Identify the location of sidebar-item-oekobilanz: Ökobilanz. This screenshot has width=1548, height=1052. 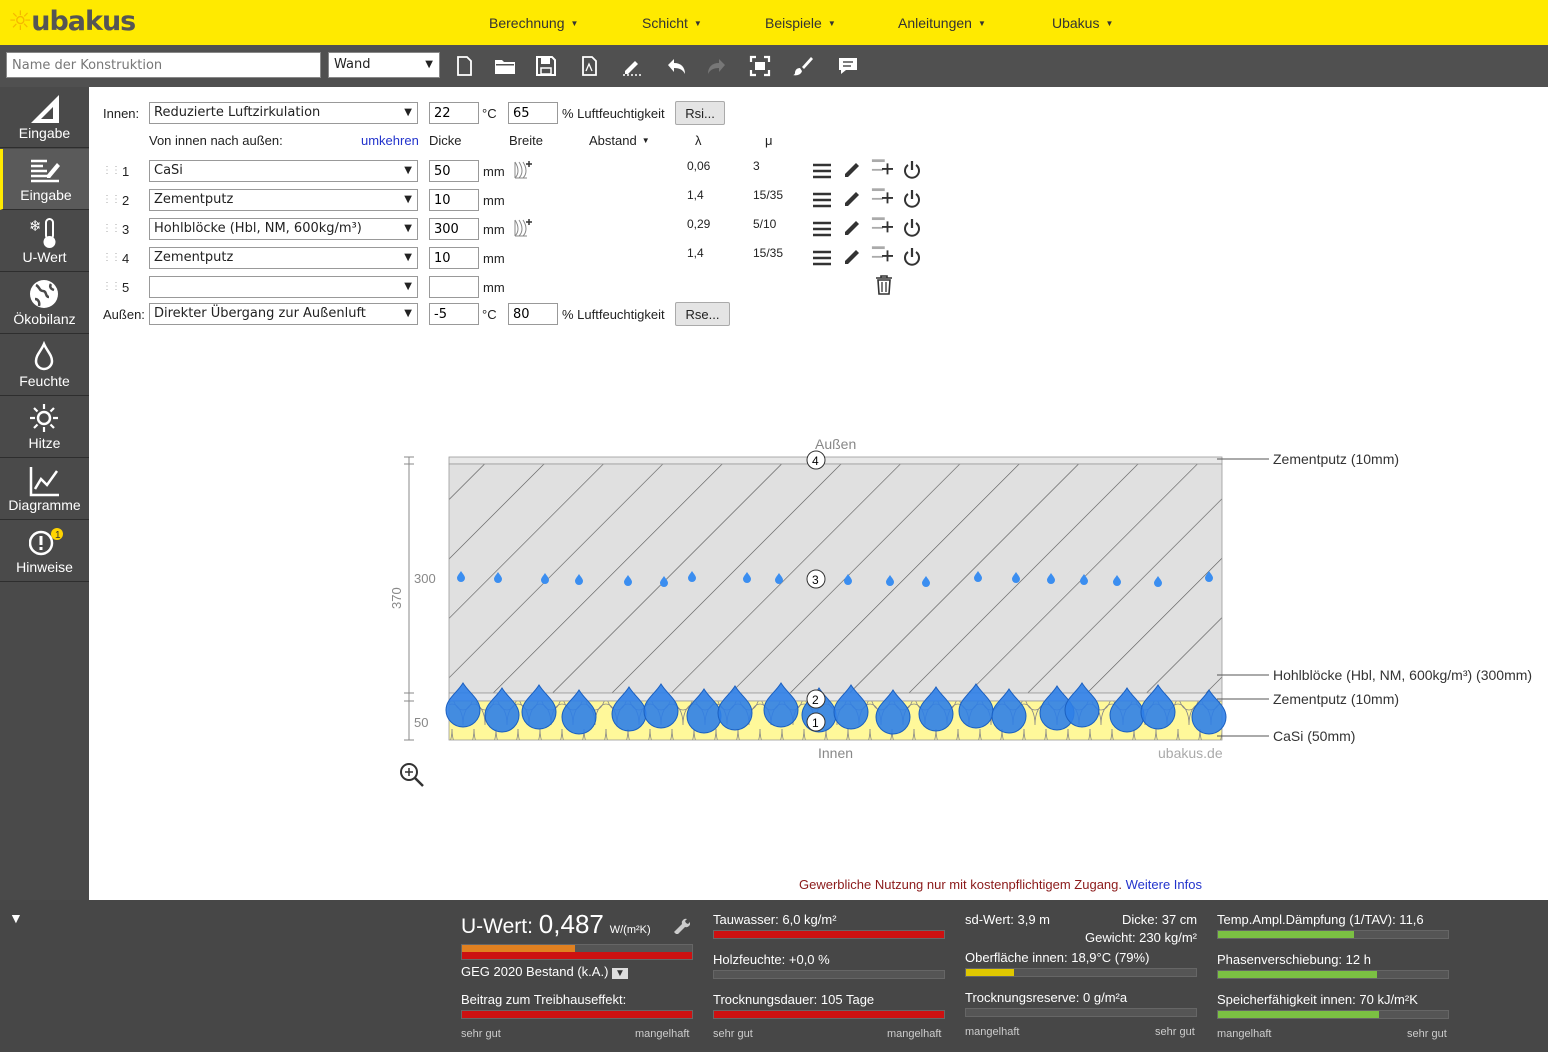
(44, 303).